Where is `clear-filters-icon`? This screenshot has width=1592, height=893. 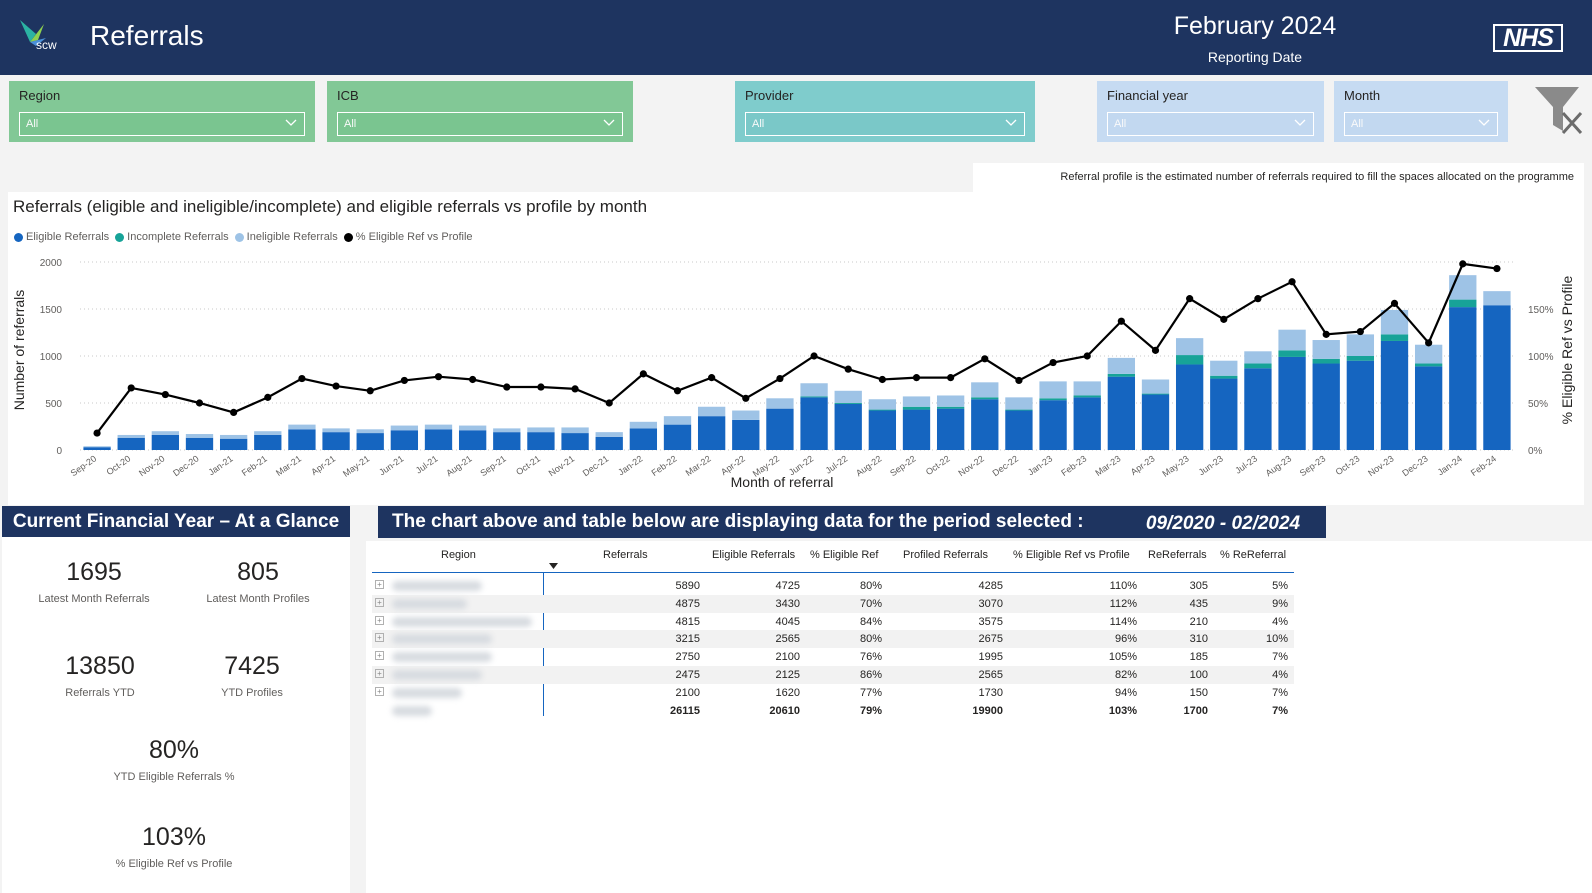 clear-filters-icon is located at coordinates (1558, 111).